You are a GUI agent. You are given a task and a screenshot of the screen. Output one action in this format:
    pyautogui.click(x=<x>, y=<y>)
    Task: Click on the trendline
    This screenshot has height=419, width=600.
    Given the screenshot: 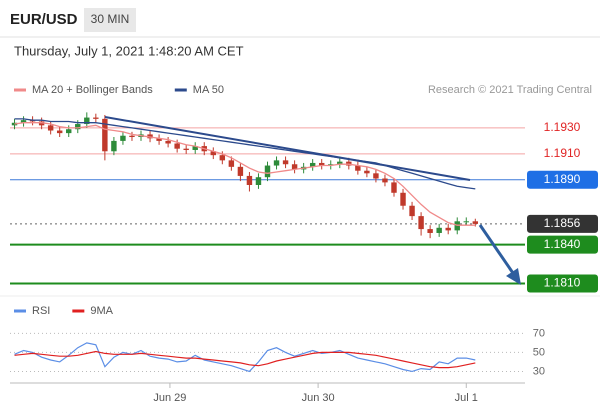 What is the action you would take?
    pyautogui.click(x=287, y=148)
    